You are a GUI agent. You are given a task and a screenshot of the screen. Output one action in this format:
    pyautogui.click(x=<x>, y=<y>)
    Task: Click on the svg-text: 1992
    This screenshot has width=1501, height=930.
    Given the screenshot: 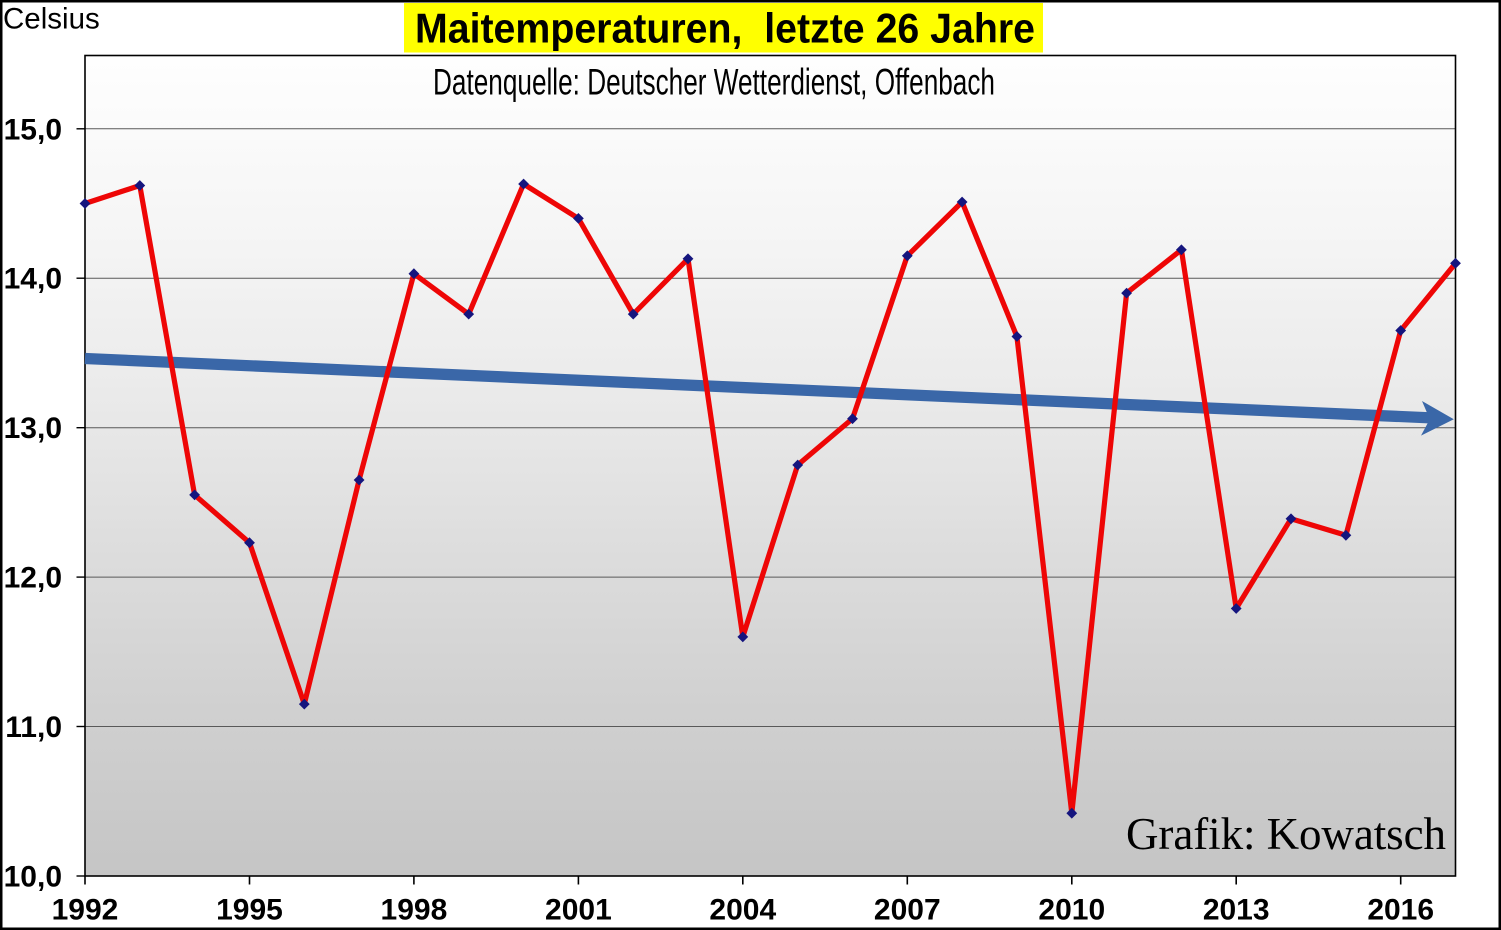 What is the action you would take?
    pyautogui.click(x=85, y=910)
    